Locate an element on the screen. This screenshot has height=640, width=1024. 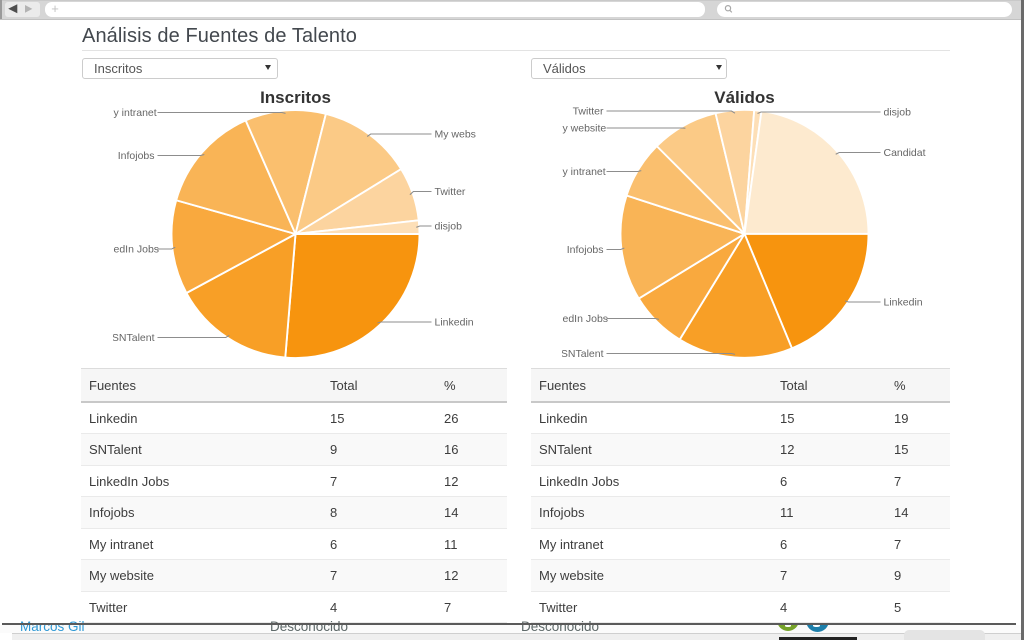
svg-text: Candidat is located at coordinates (905, 153).